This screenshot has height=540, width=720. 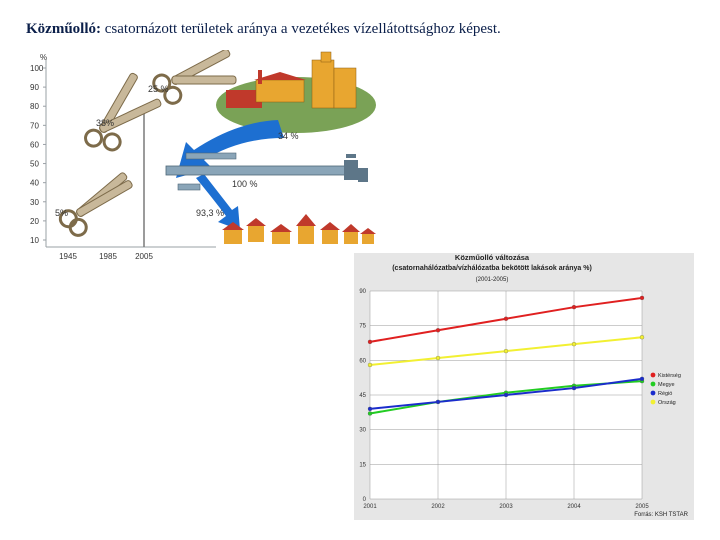 What do you see at coordinates (665, 394) in the screenshot?
I see `legend-entry: Régió` at bounding box center [665, 394].